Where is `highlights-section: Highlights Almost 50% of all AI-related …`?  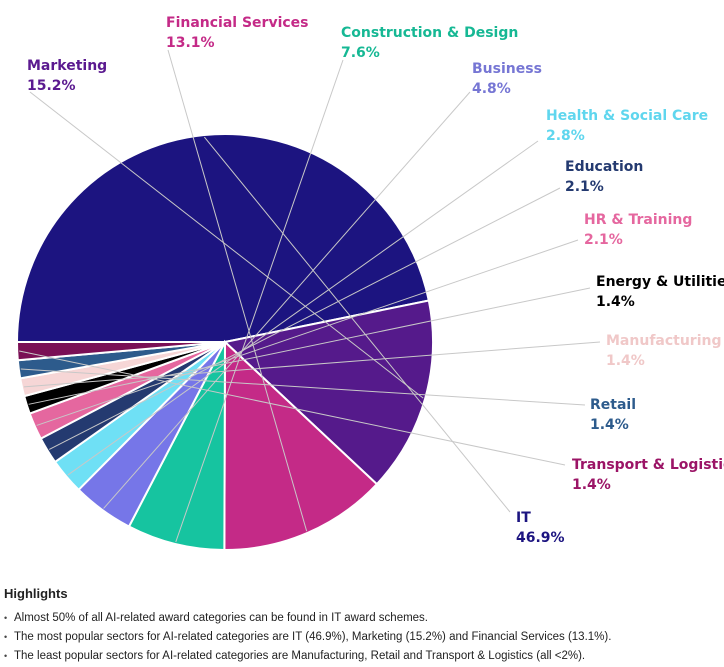
highlights-section: Highlights Almost 50% of all AI-related … is located at coordinates (362, 626).